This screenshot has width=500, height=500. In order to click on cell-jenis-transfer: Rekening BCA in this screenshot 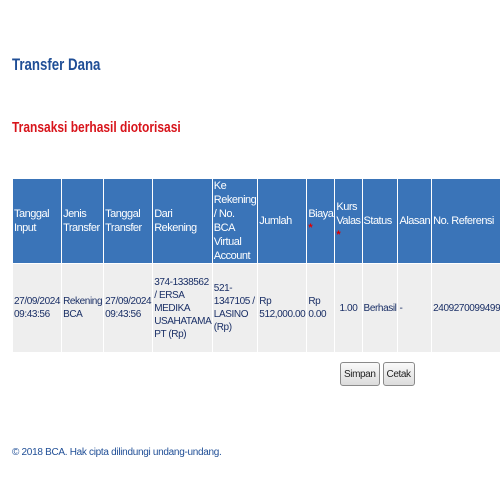, I will do `click(83, 308)`.